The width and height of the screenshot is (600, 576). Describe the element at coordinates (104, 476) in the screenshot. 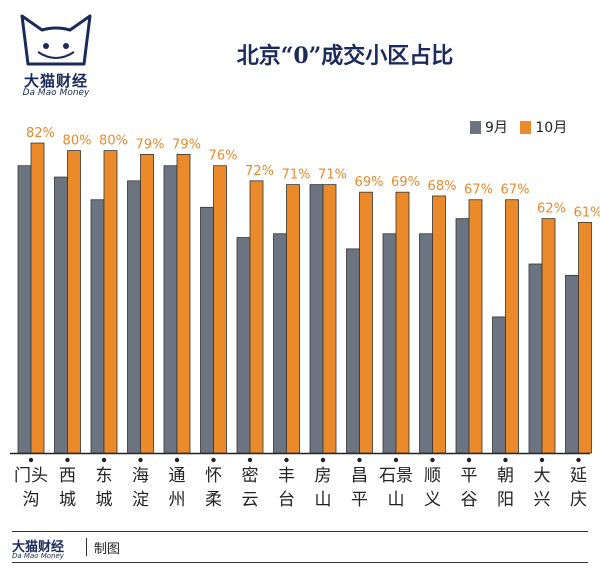

I see `x-tick-label-2-0: 东` at that location.